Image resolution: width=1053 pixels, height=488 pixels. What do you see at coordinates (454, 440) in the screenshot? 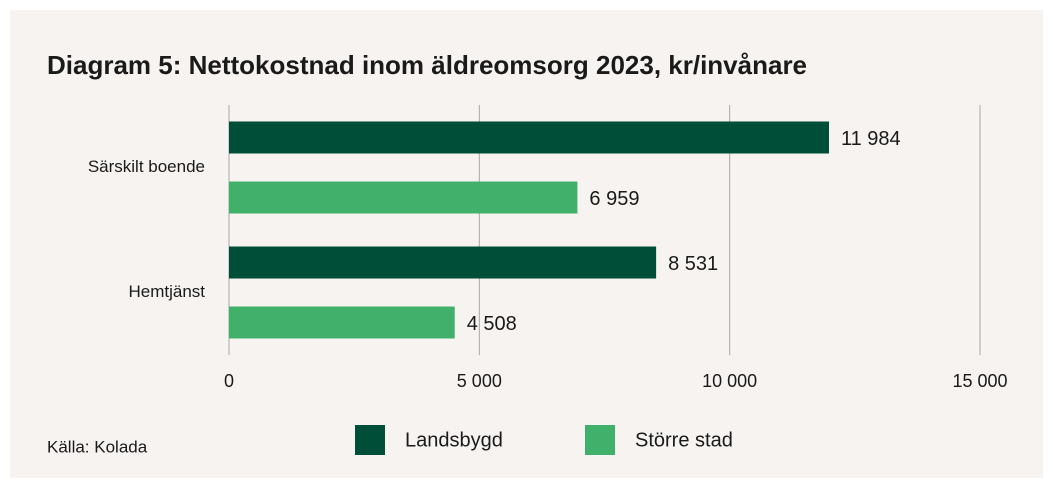
I see `legend-label: Landsbygd` at bounding box center [454, 440].